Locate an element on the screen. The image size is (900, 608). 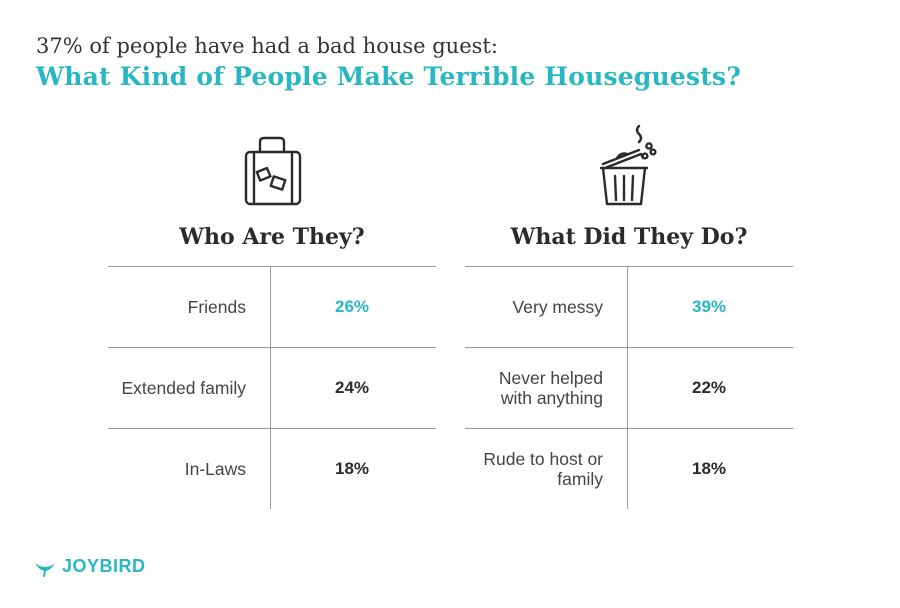
what-did-they-do-heading: What Did They Do? is located at coordinates (629, 237).